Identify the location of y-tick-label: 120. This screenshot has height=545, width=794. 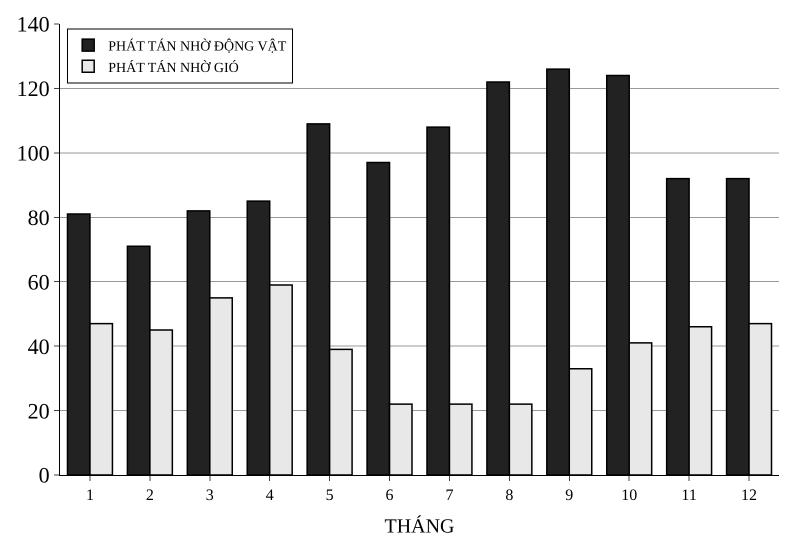
(33, 89).